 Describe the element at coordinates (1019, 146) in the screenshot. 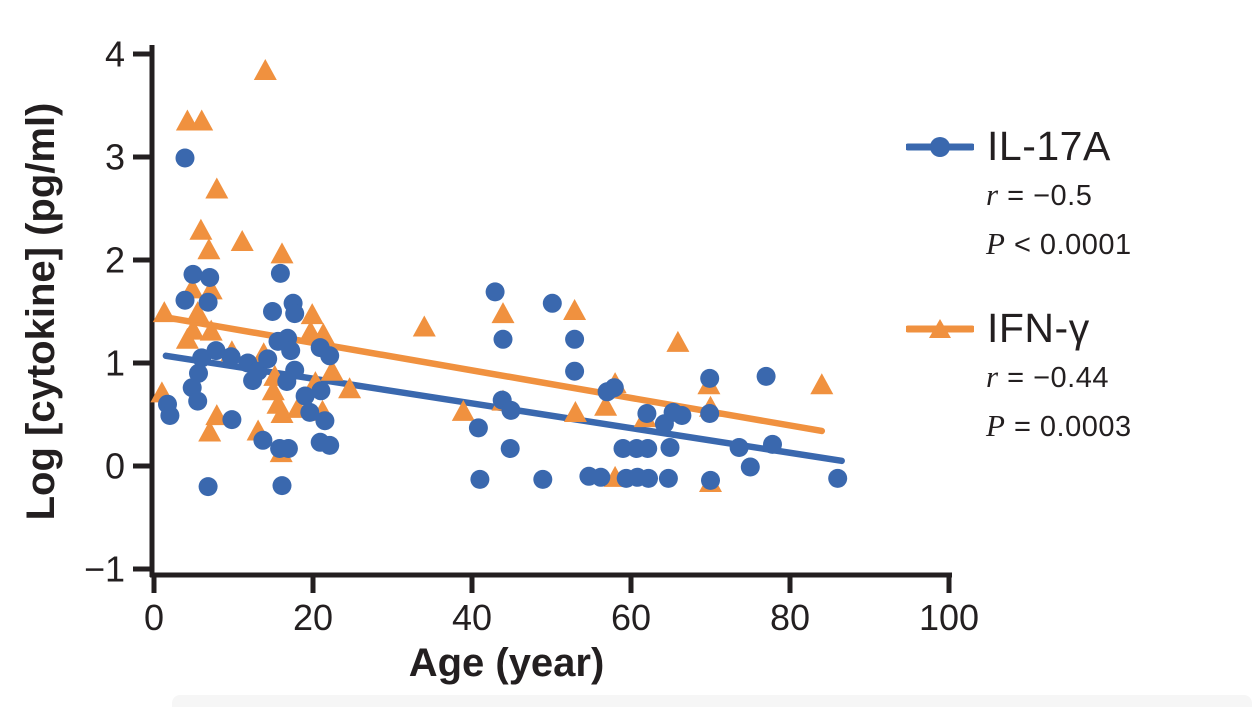

I see `legend-head-il17a: IL-17A` at that location.